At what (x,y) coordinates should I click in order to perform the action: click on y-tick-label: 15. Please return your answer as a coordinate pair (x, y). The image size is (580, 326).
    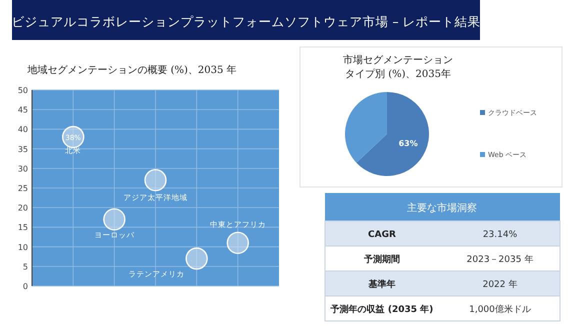
    Looking at the image, I should click on (23, 227).